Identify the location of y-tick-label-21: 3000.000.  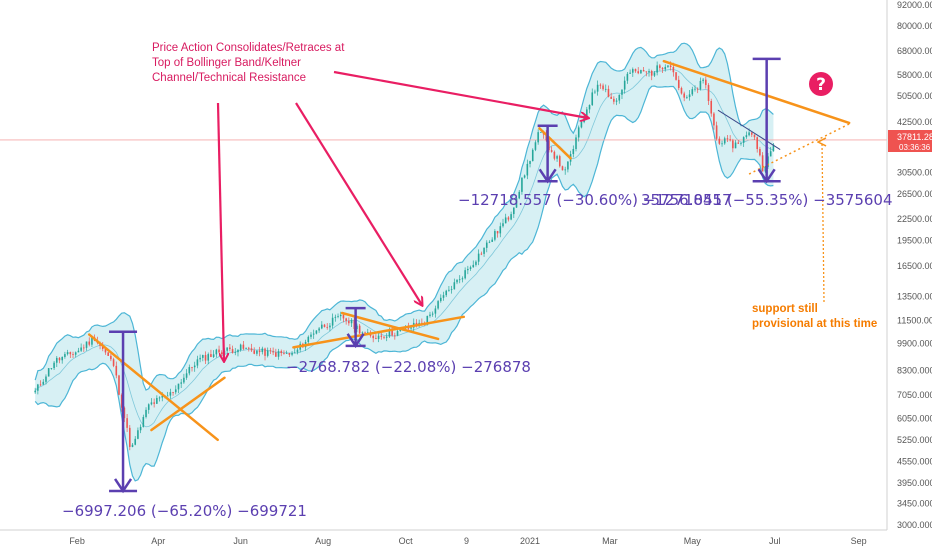
(914, 525).